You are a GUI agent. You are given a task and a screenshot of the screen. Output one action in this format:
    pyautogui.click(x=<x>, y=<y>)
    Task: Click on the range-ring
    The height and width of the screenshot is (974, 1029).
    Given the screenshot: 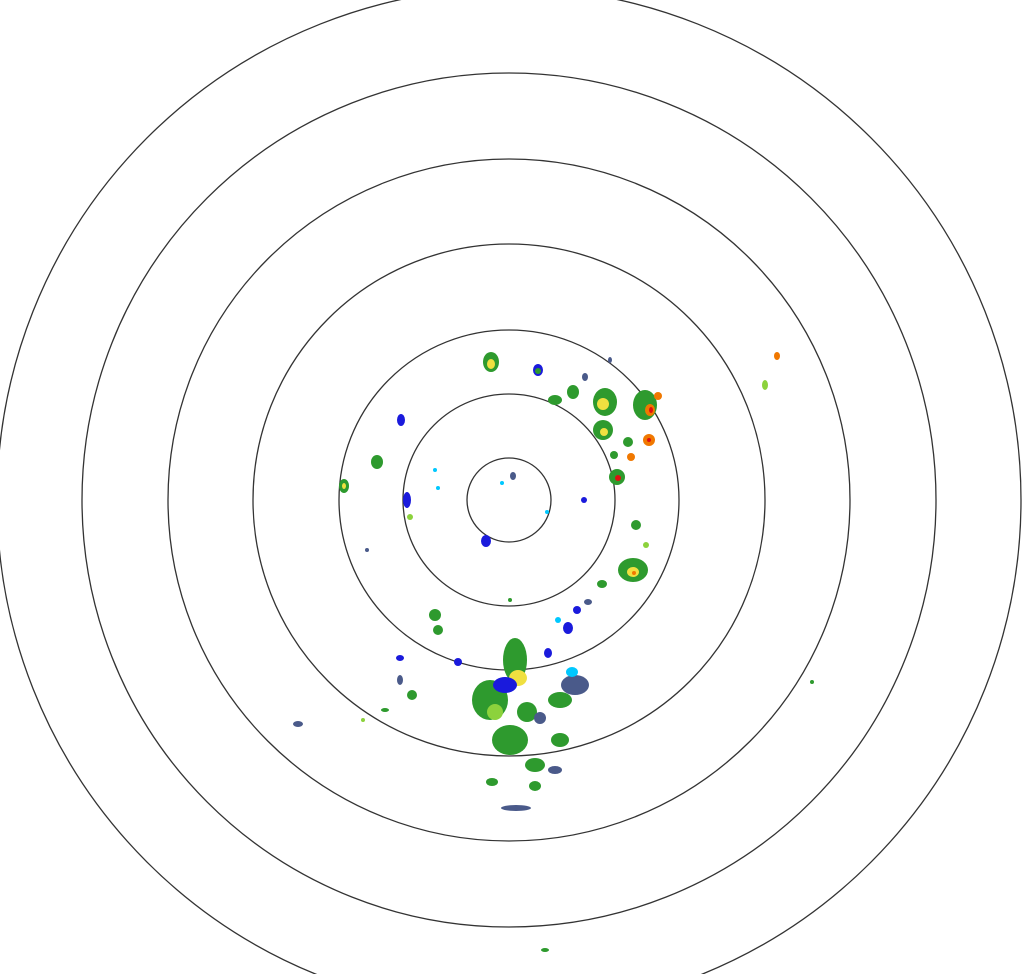 What is the action you would take?
    pyautogui.click(x=509, y=500)
    